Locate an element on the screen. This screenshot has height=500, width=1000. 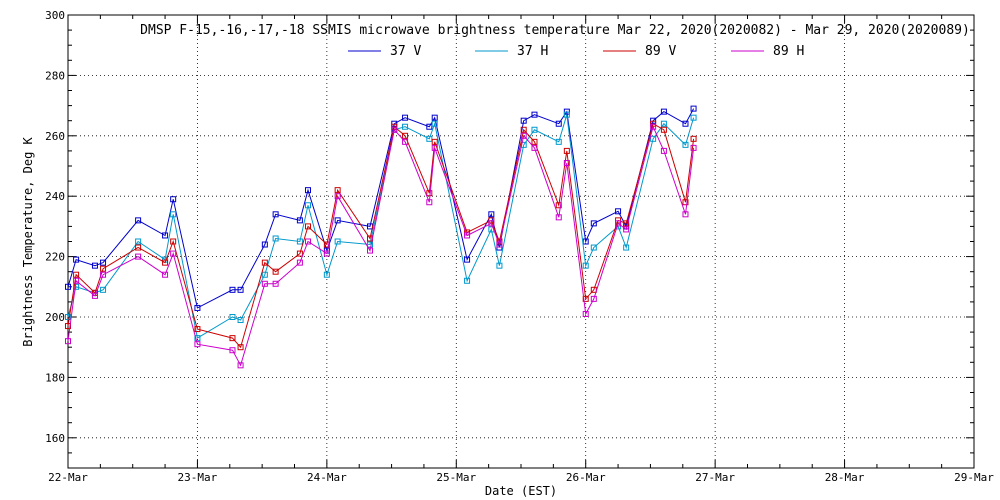
x-tick-label: 22-Mar is located at coordinates (68, 477).